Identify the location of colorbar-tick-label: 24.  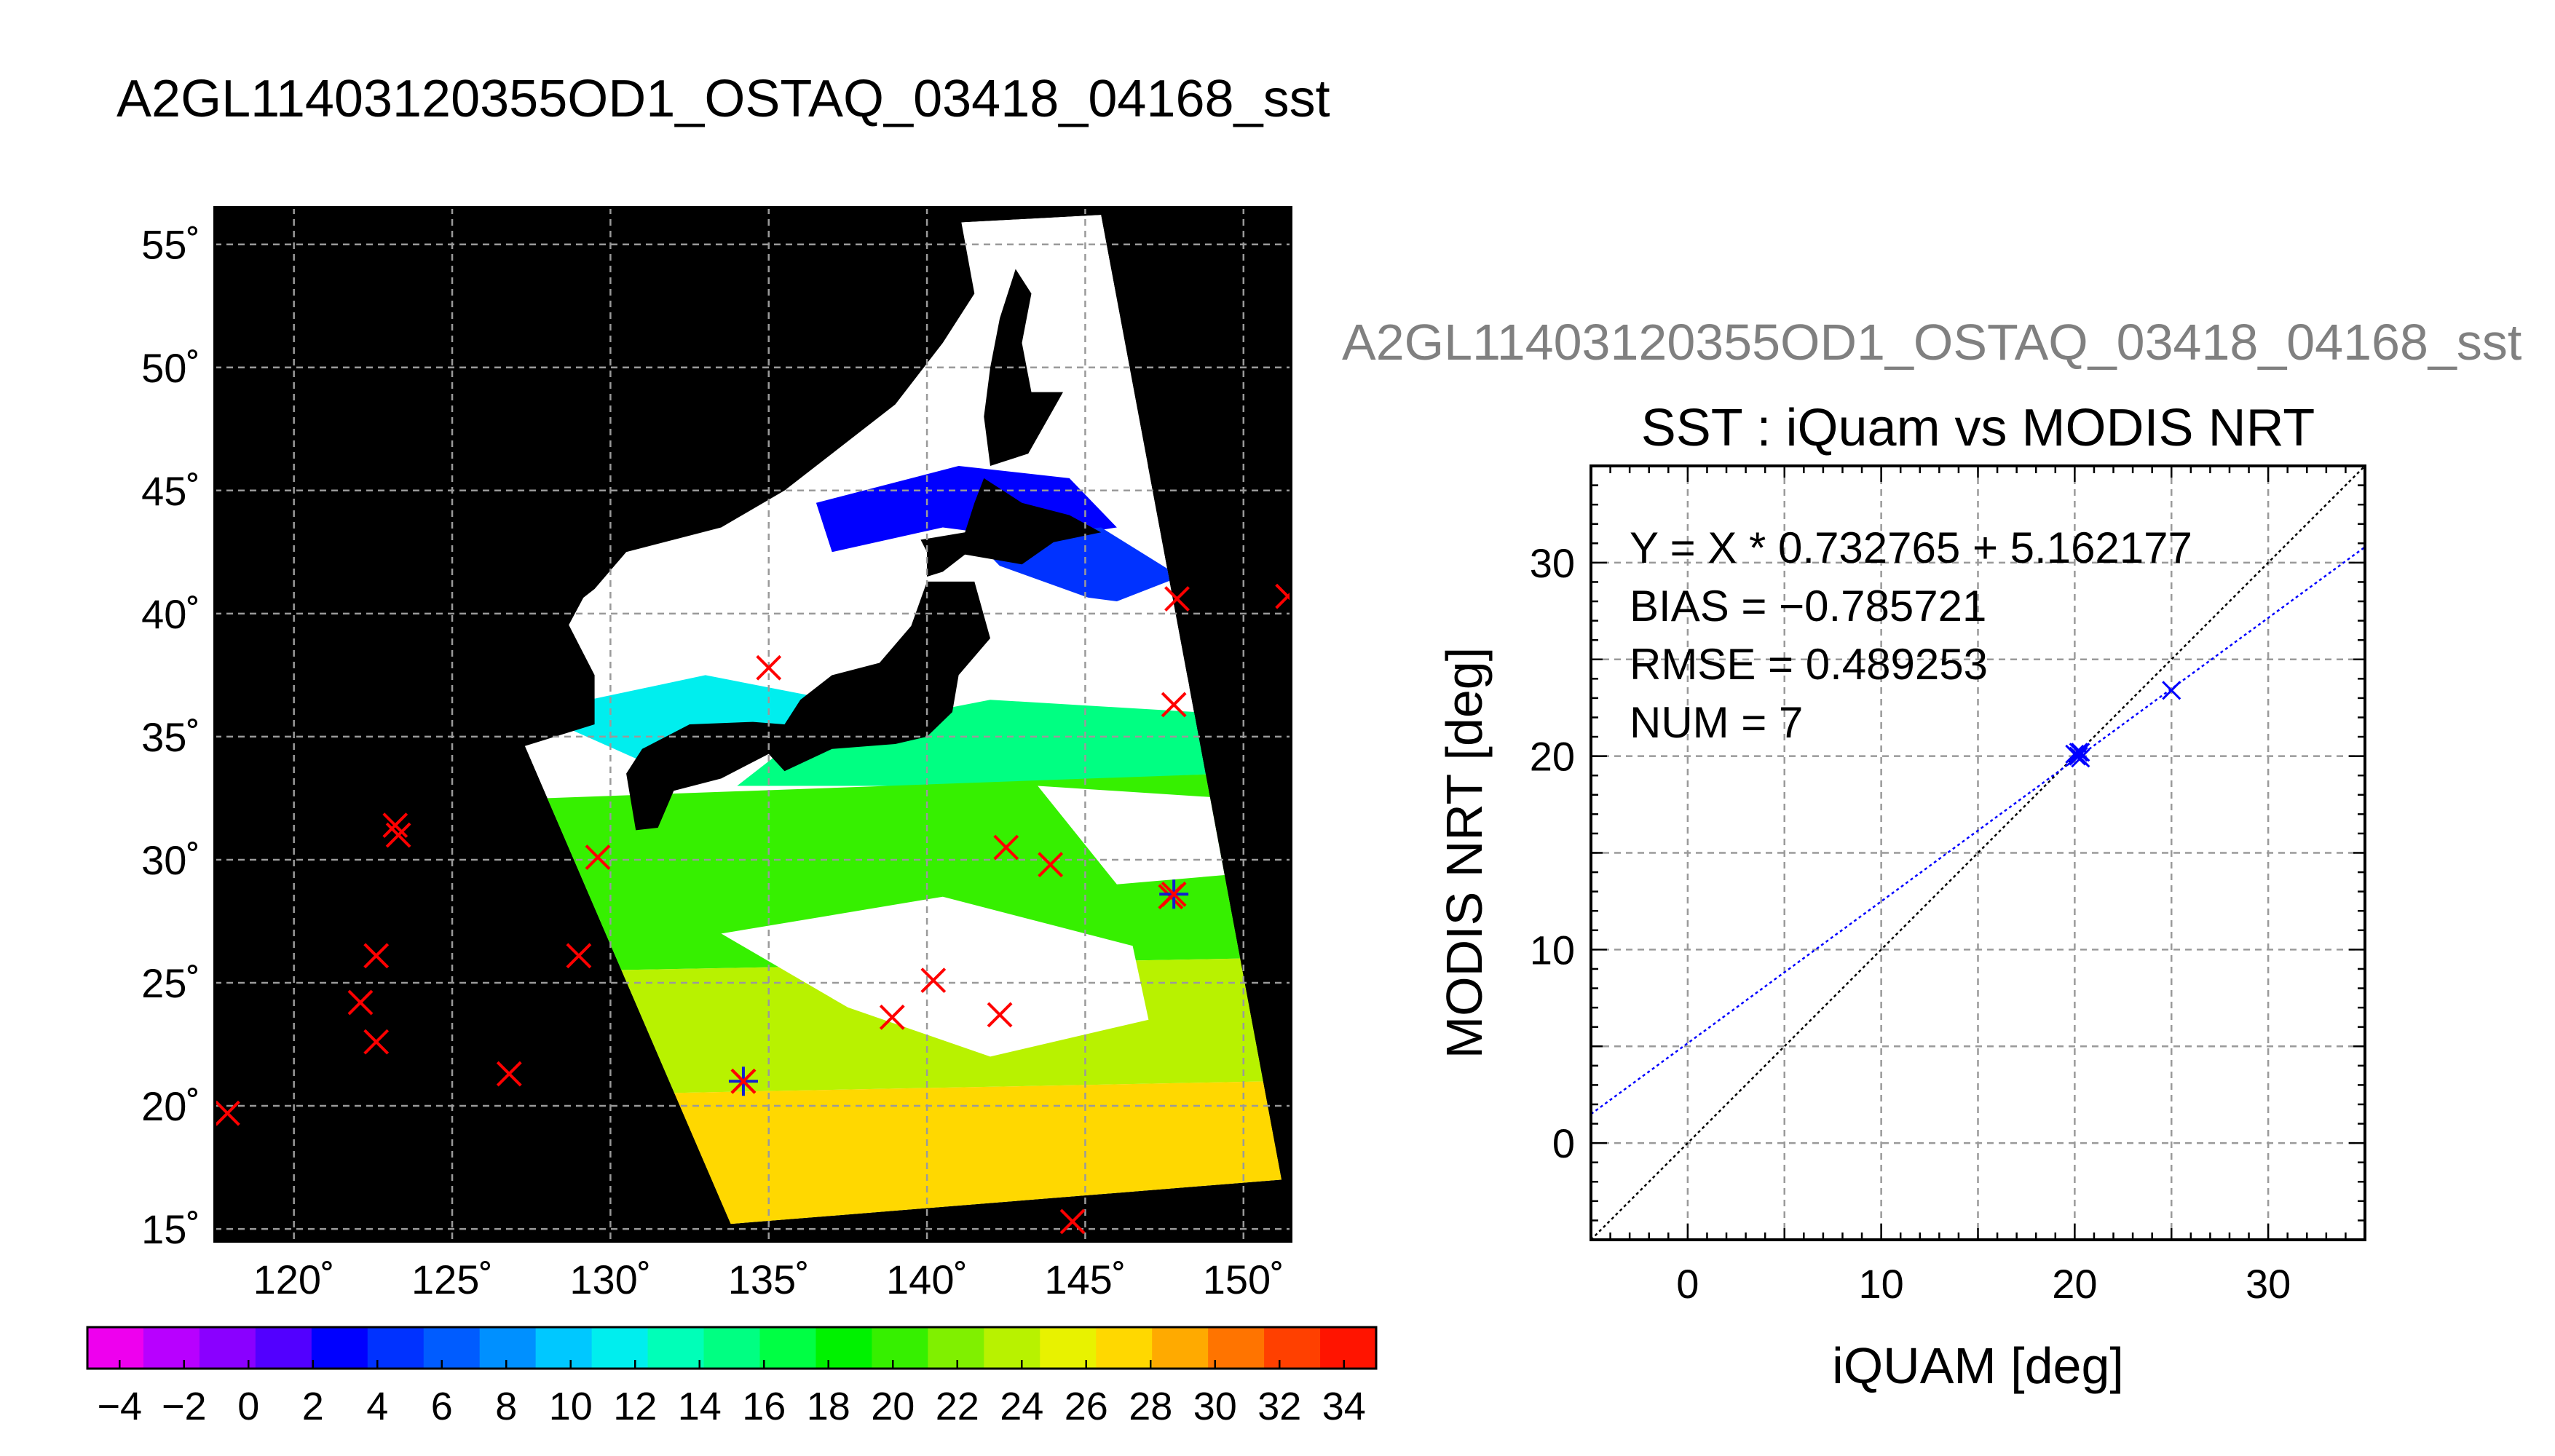
(1021, 1406).